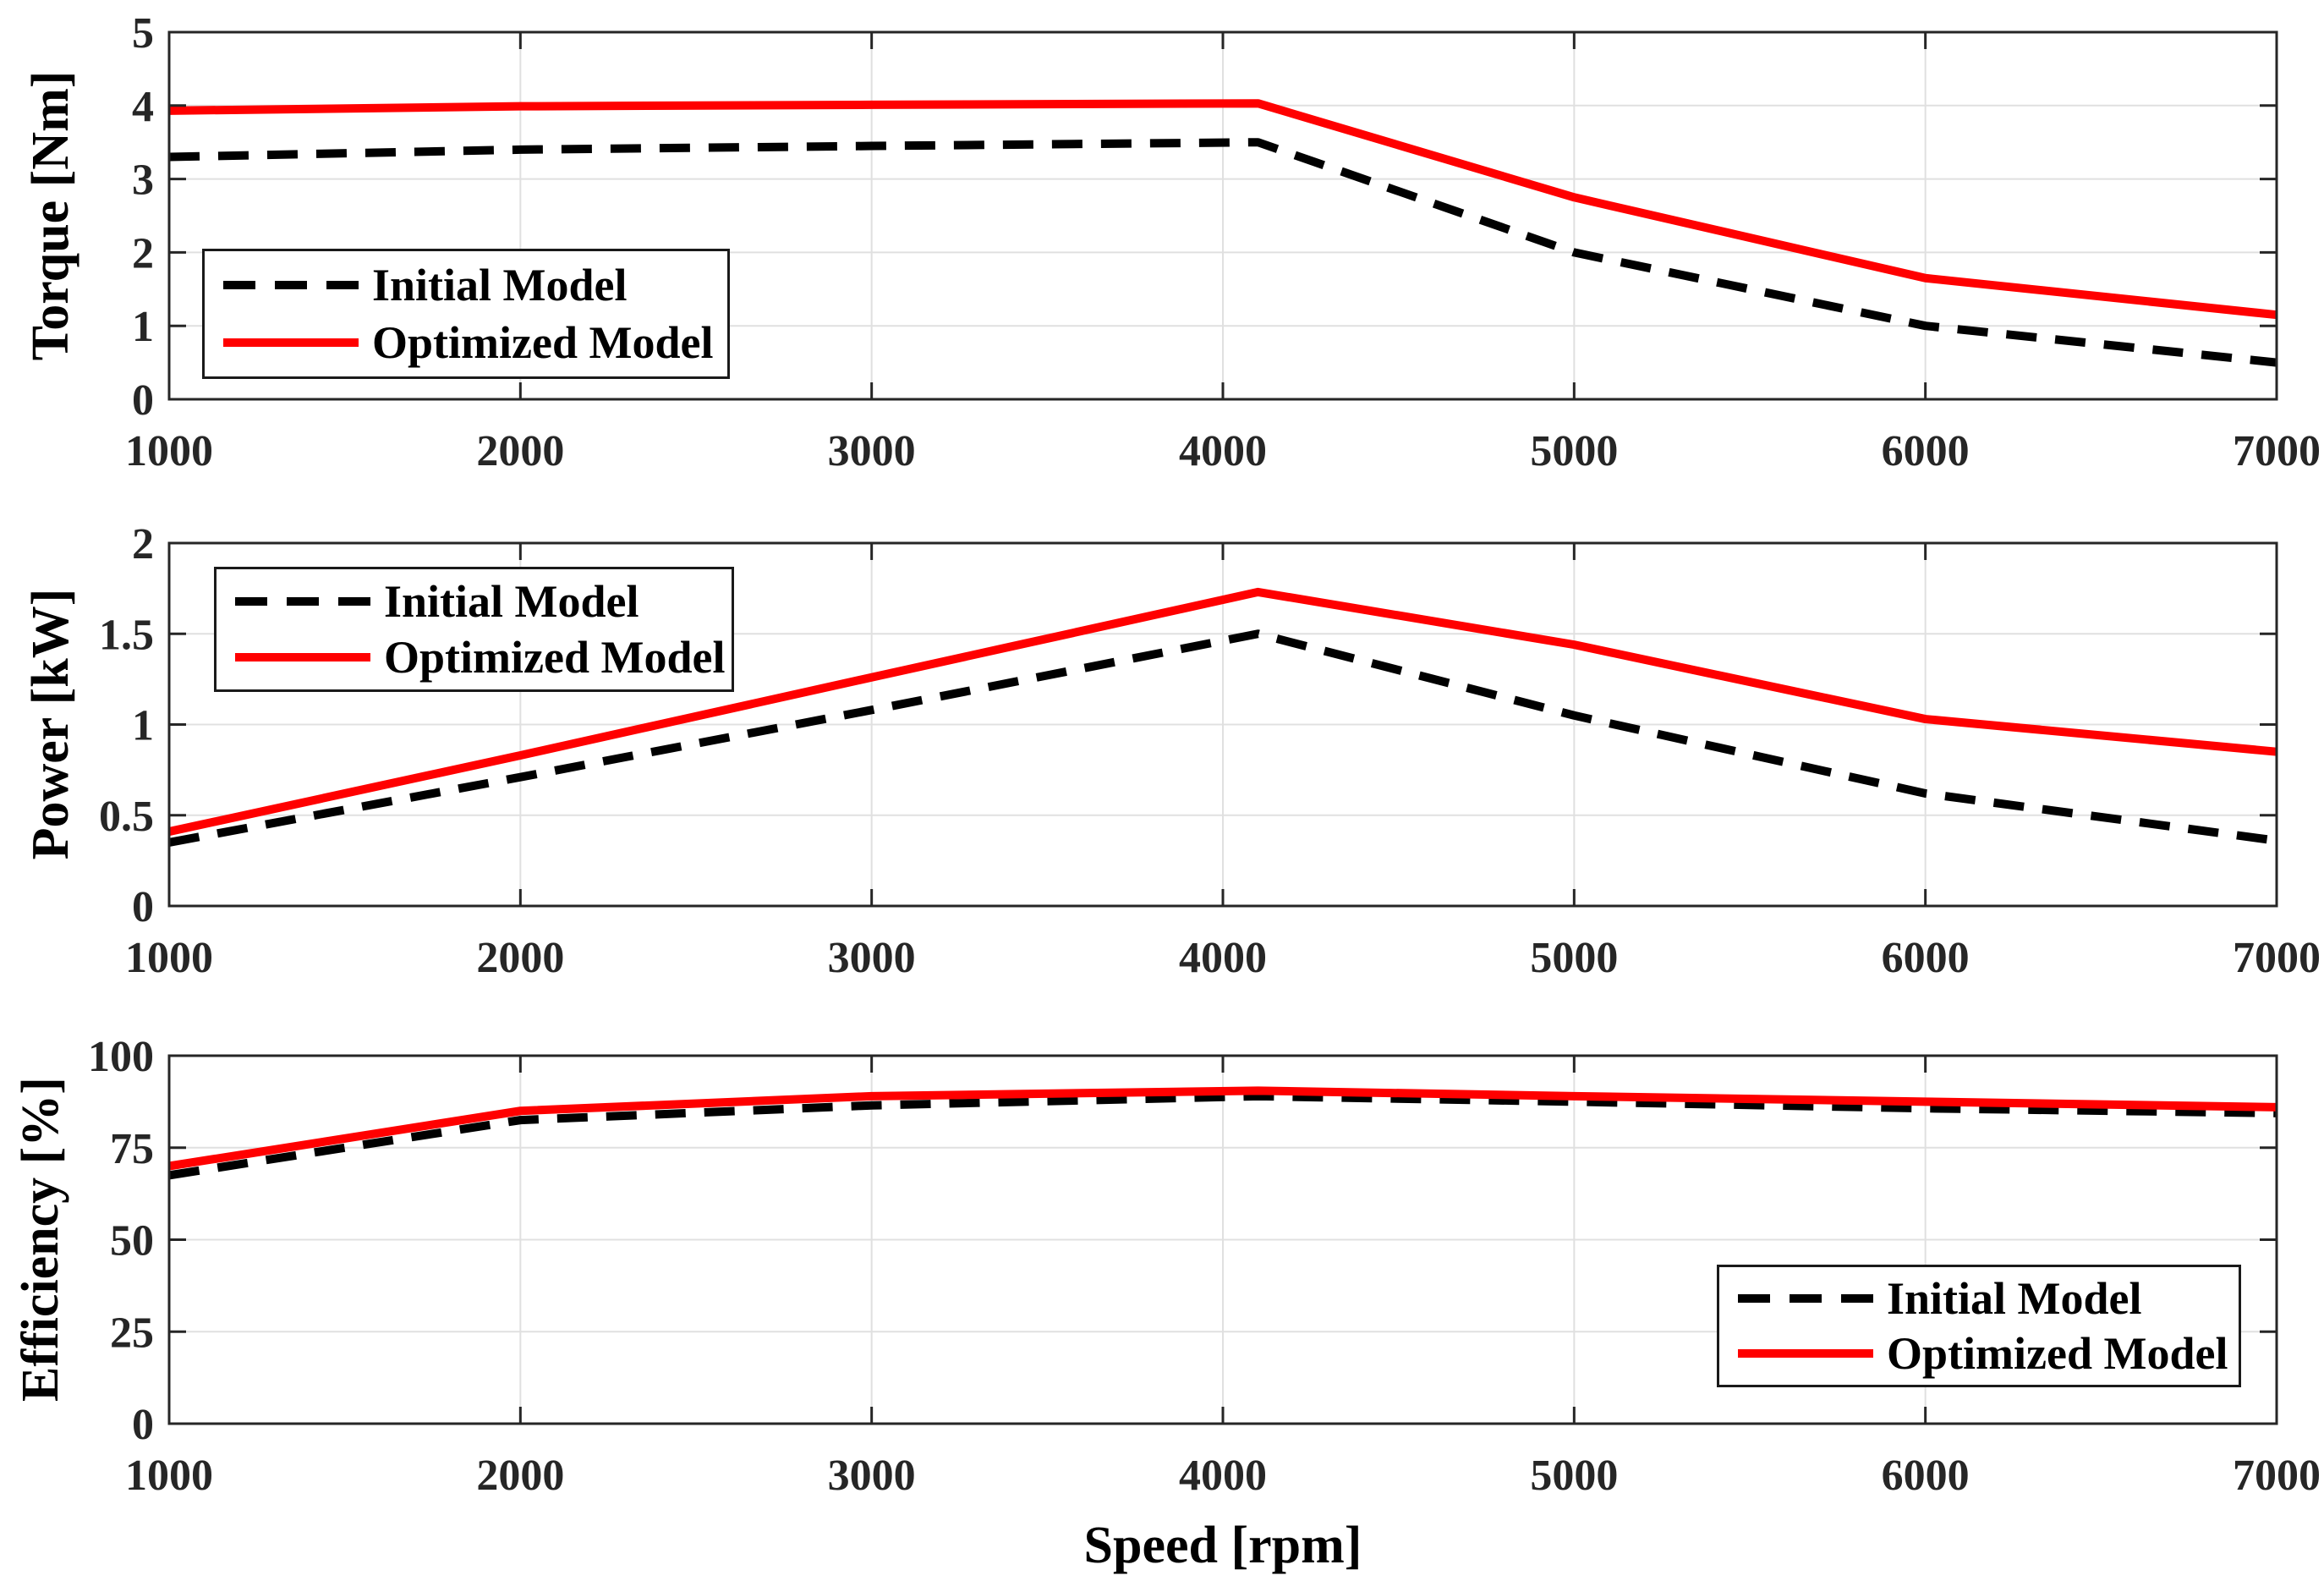 Image resolution: width=2324 pixels, height=1592 pixels. Describe the element at coordinates (872, 451) in the screenshot. I see `torque-xtick-label: 3000` at that location.